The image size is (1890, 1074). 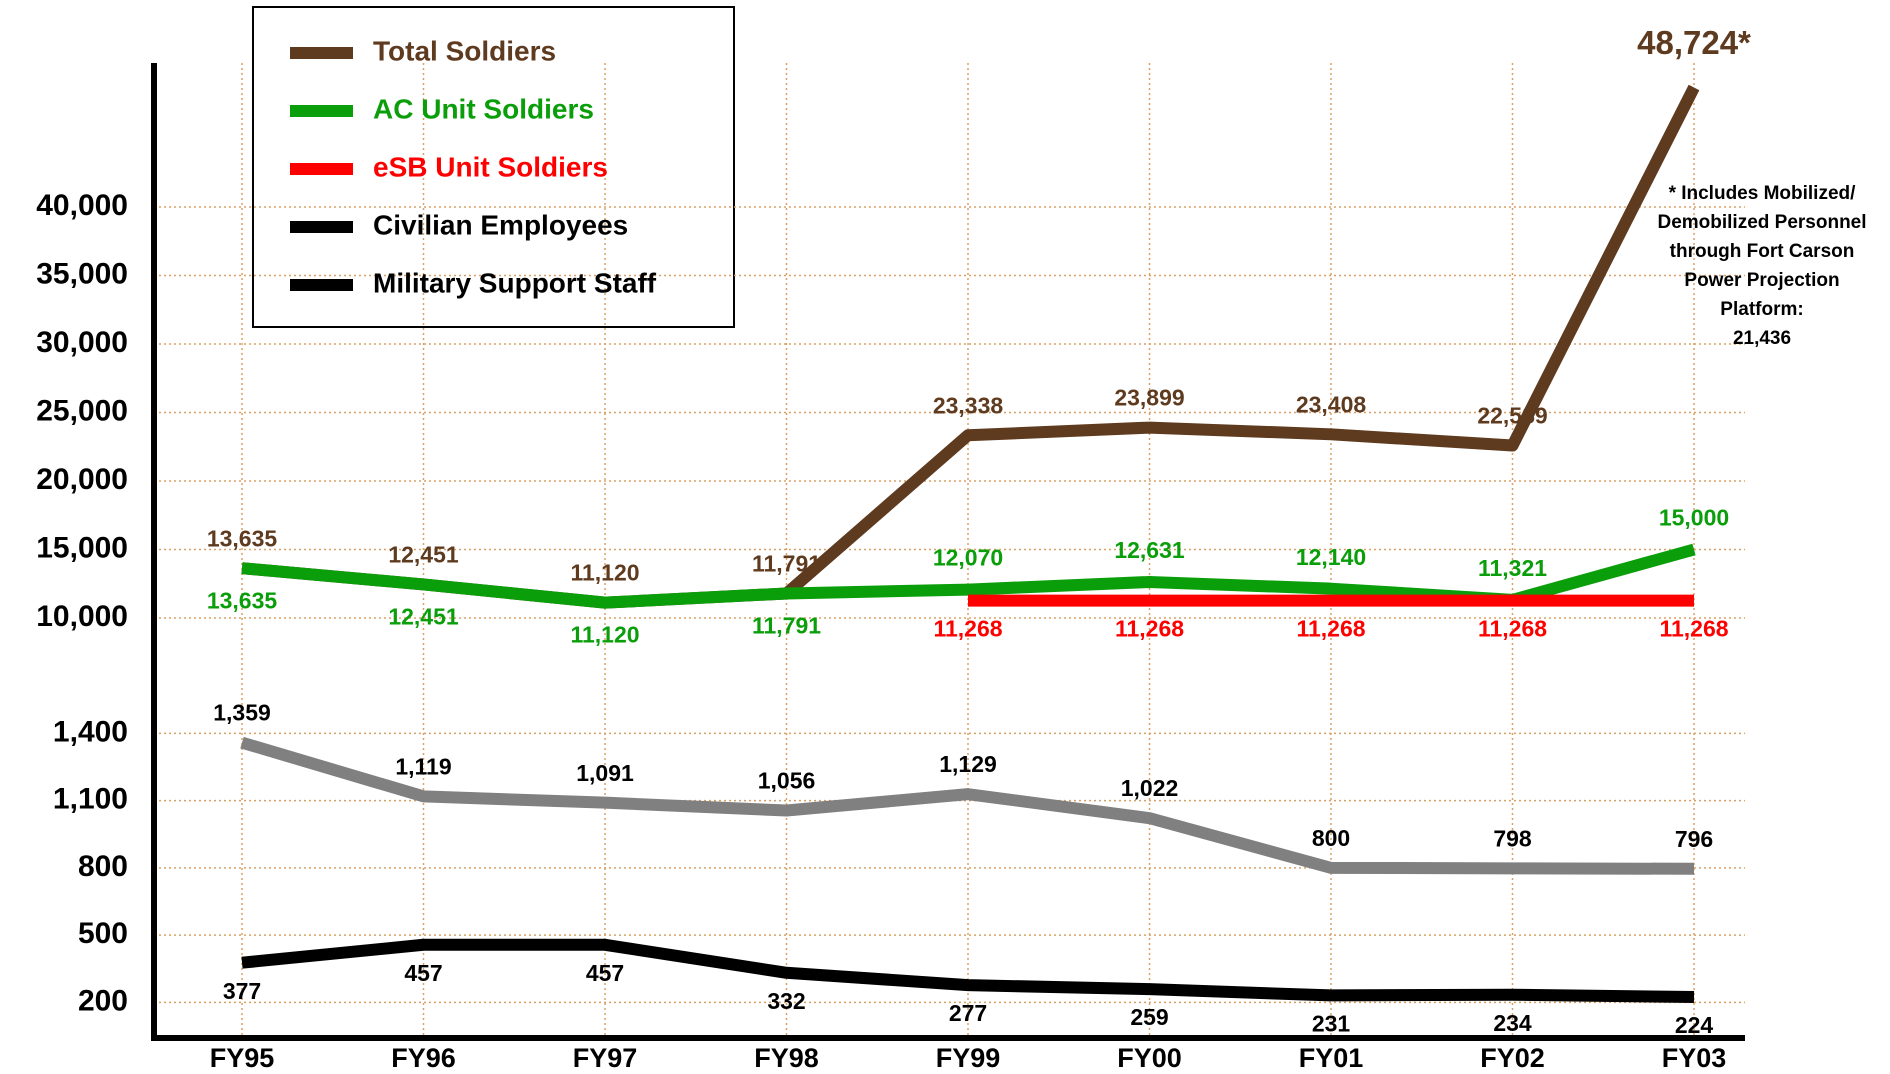 I want to click on y-tick-label: 35,000, so click(x=82, y=273).